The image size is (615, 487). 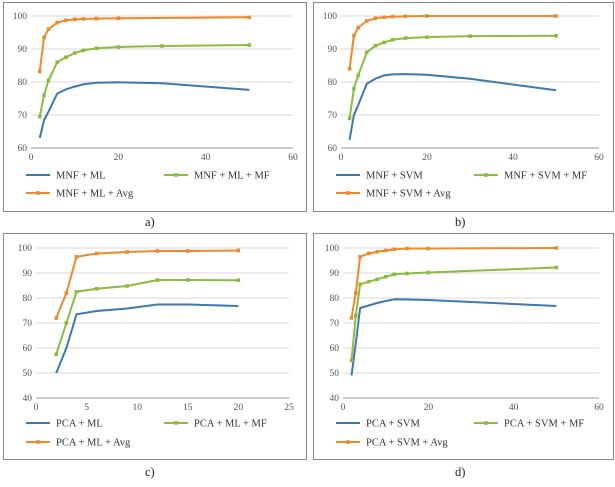 I want to click on legend-label: PCA + ML, so click(x=79, y=424).